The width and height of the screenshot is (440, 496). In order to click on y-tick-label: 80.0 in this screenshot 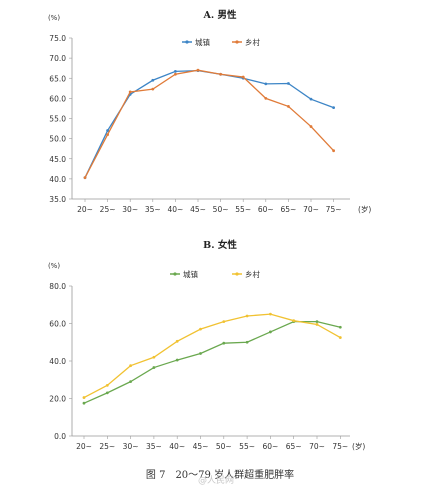, I will do `click(57, 286)`.